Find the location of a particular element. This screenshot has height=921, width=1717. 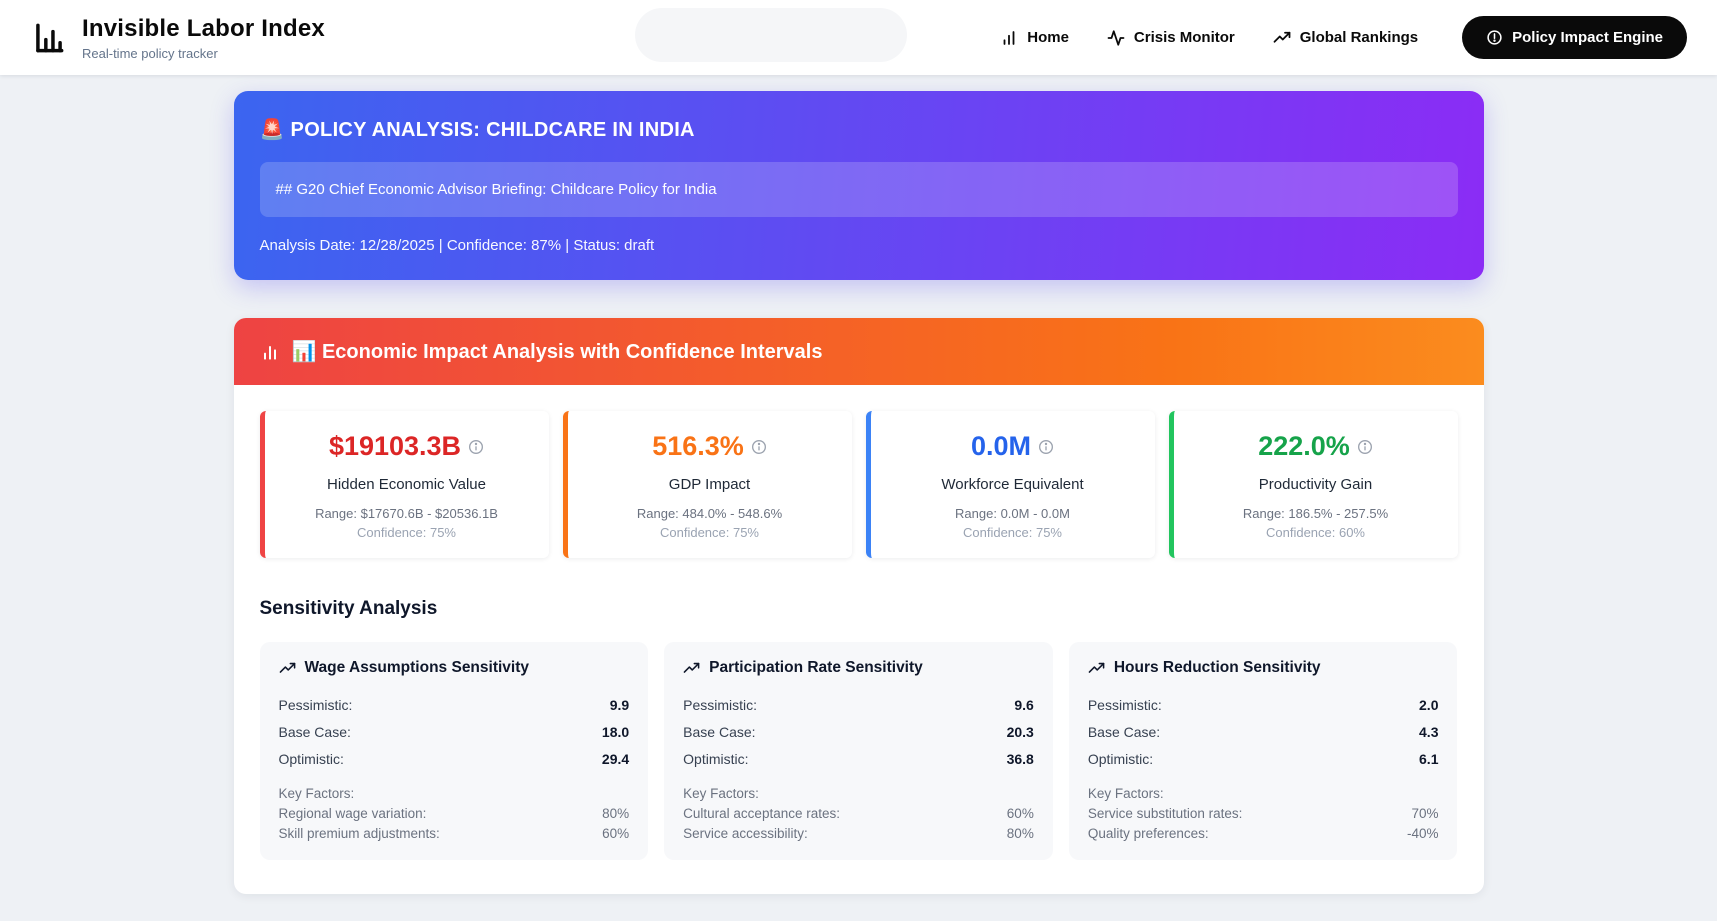

nav-item-global-rankings: Global Rankings is located at coordinates (1345, 38).